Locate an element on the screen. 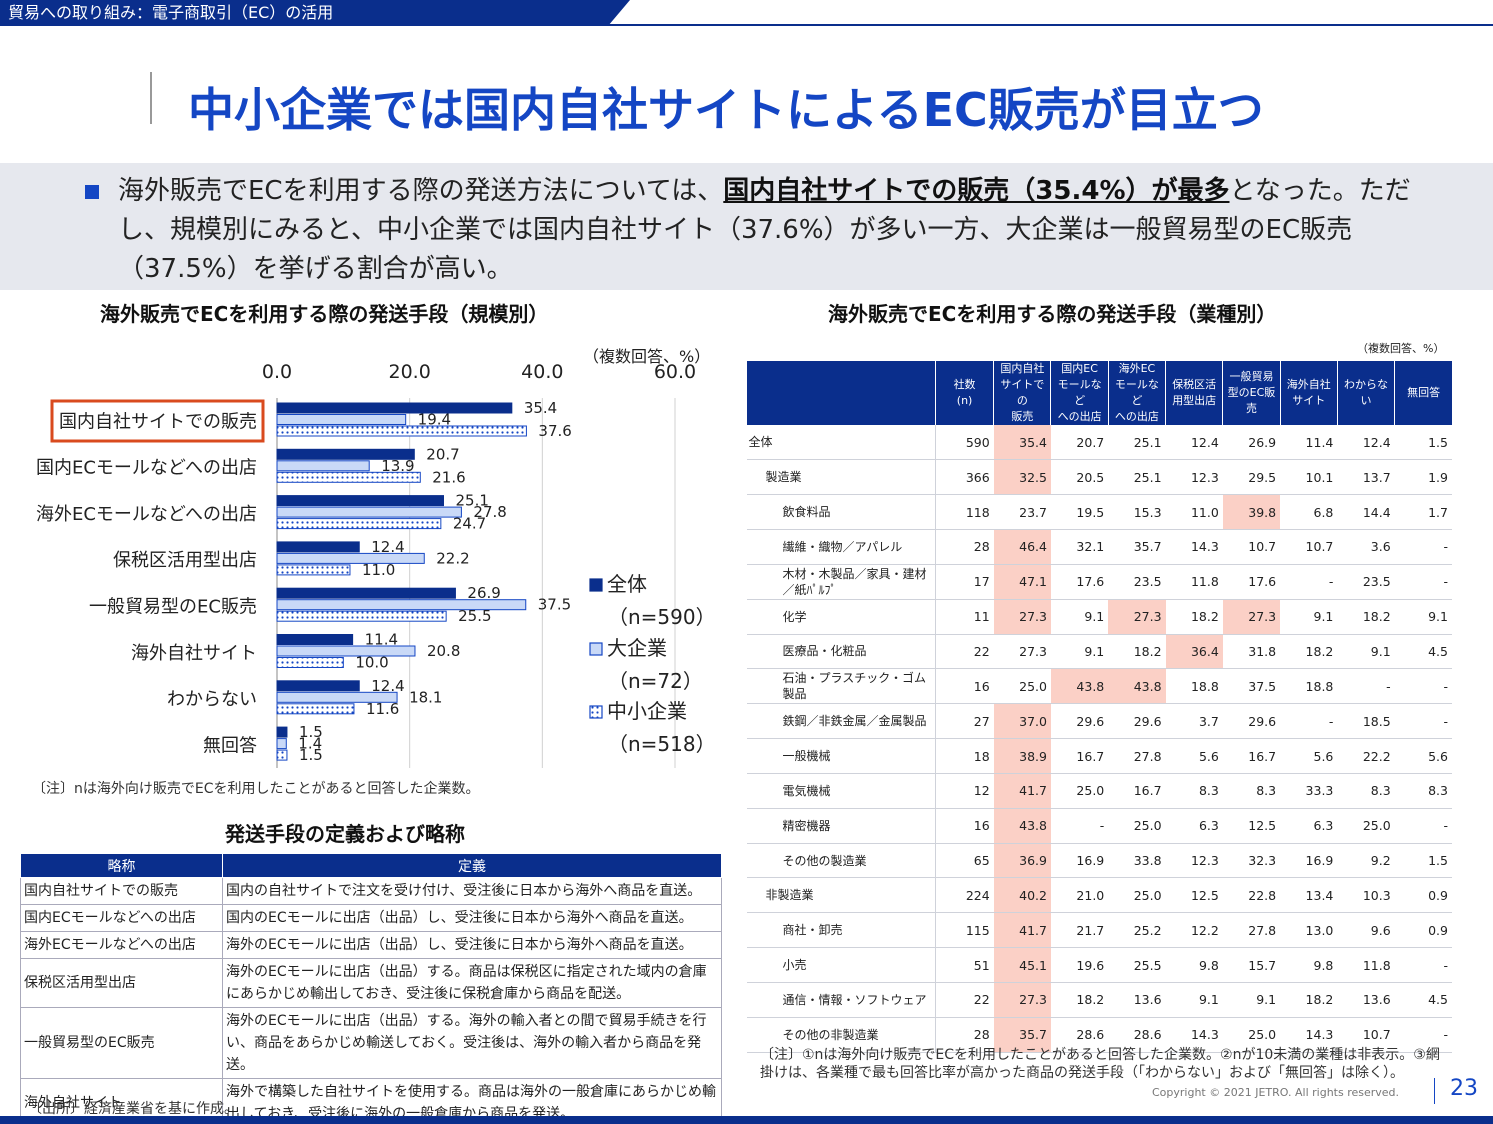 The width and height of the screenshot is (1493, 1124). industry-value: 11.0 is located at coordinates (1194, 512).